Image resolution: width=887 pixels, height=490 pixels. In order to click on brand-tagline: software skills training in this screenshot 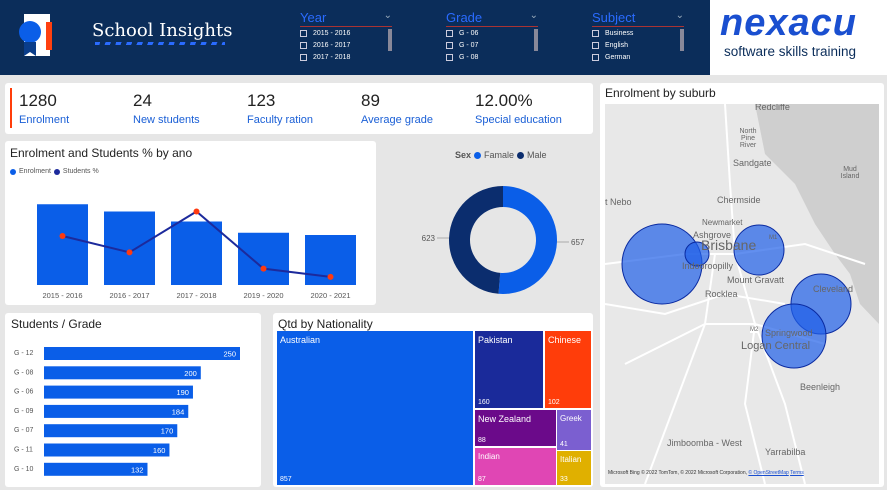, I will do `click(790, 51)`.